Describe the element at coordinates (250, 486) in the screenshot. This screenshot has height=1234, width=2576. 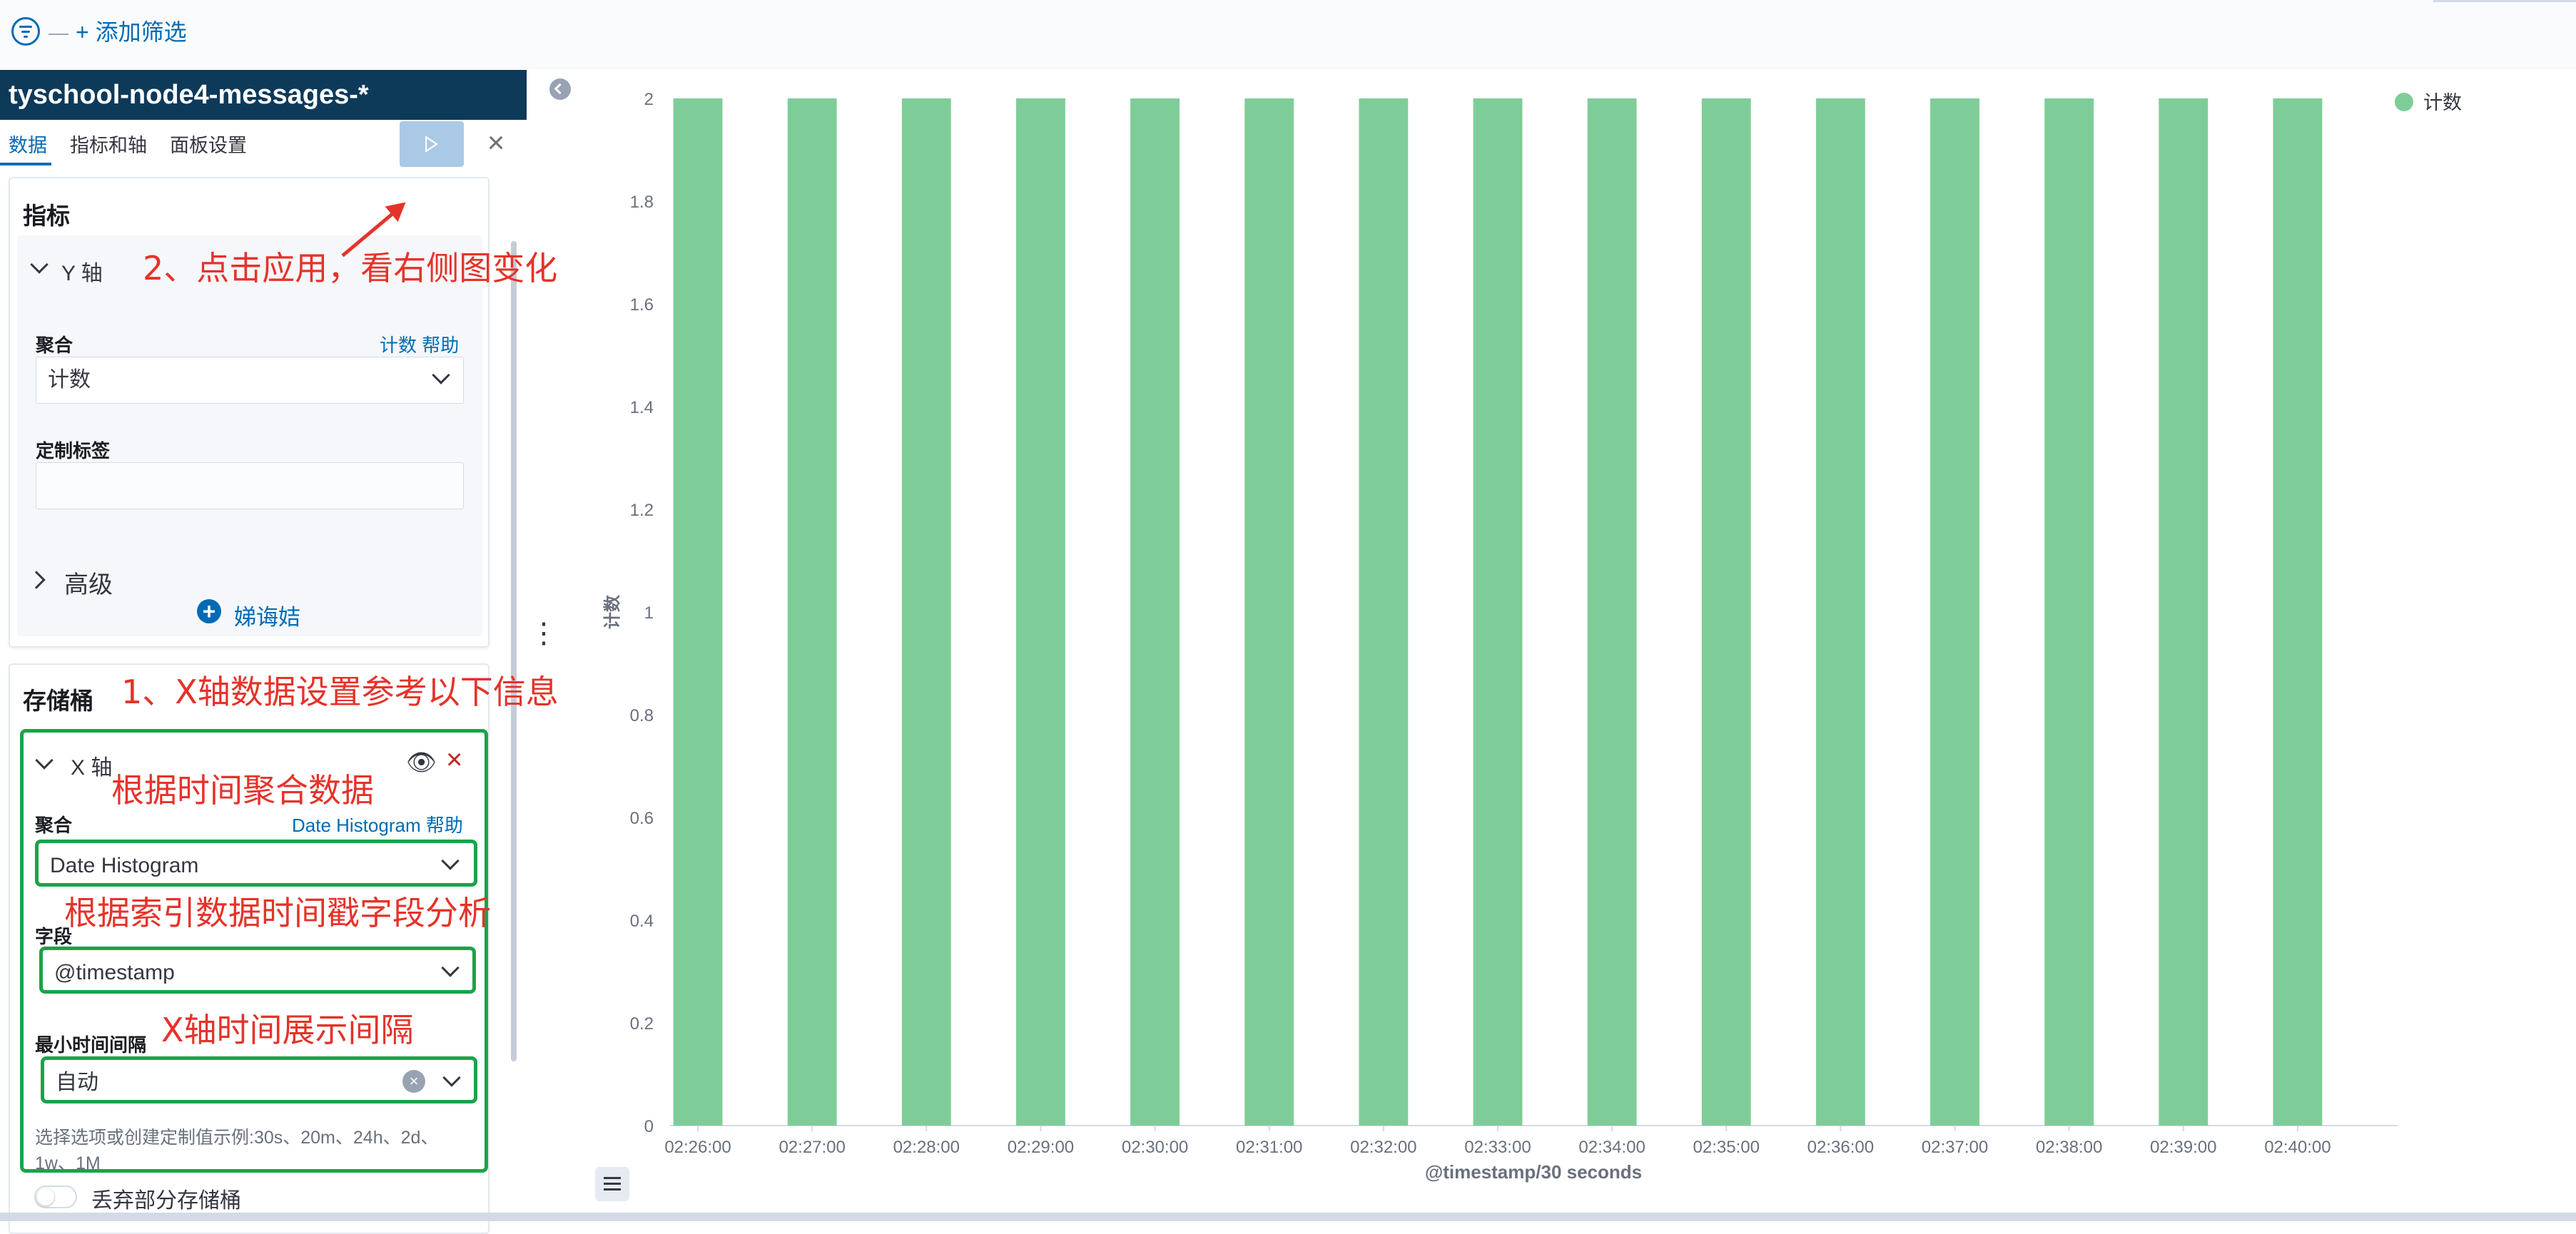
I see `custom-label-input` at that location.